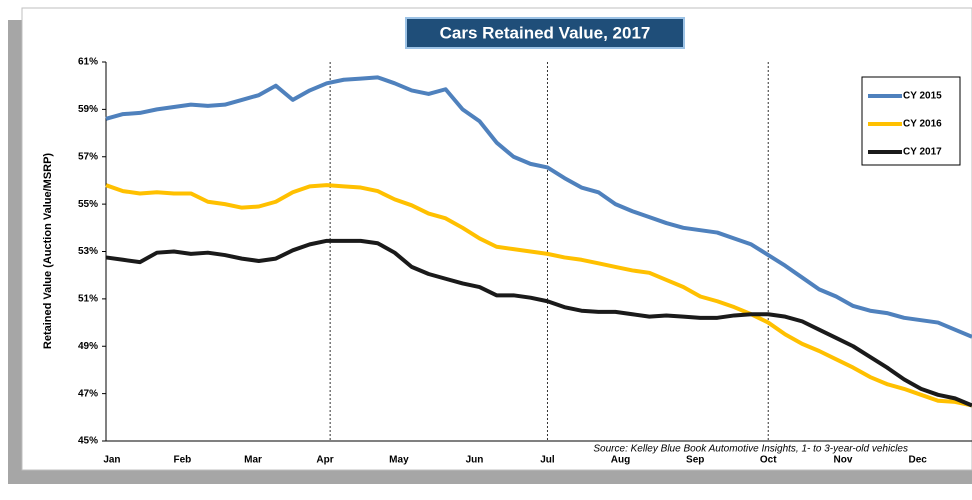 This screenshot has width=972, height=500. I want to click on x-tick-label: Oct, so click(768, 460).